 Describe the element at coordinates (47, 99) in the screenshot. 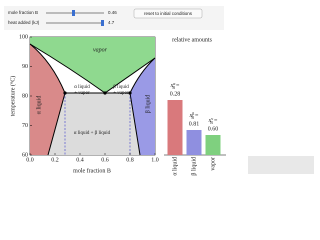

I see `alpha-region` at that location.